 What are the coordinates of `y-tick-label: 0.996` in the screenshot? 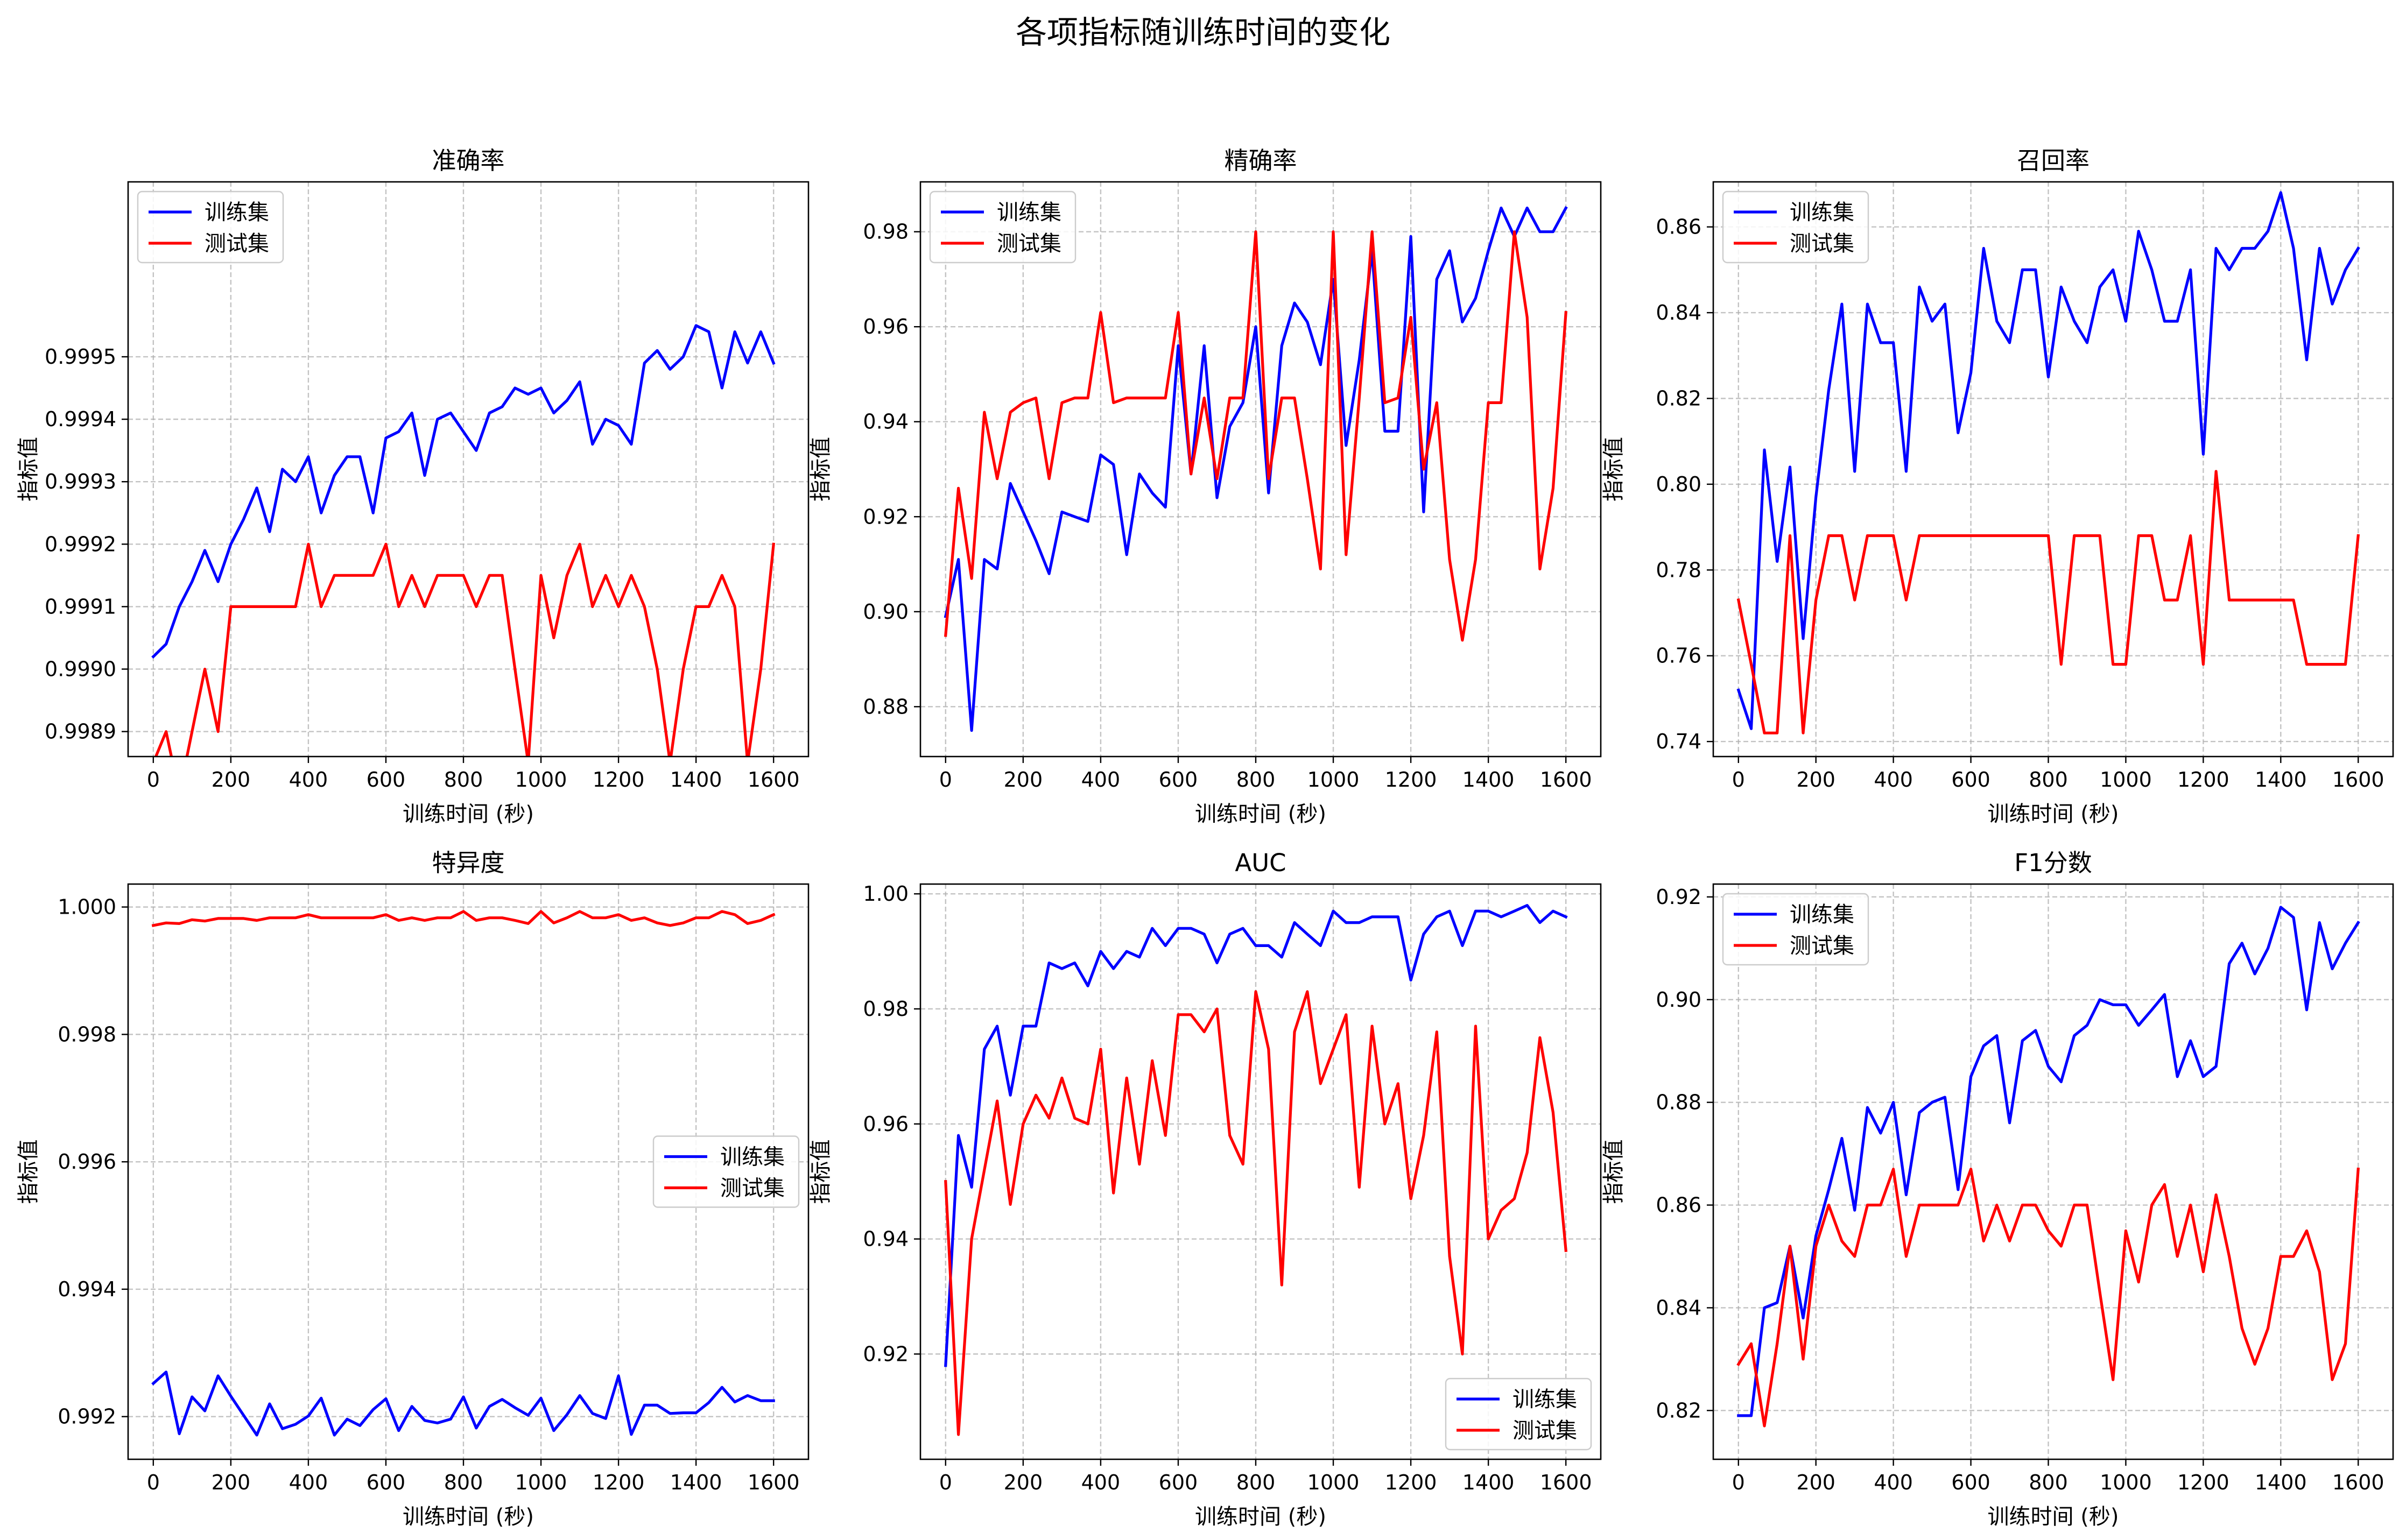 It's located at (87, 1162).